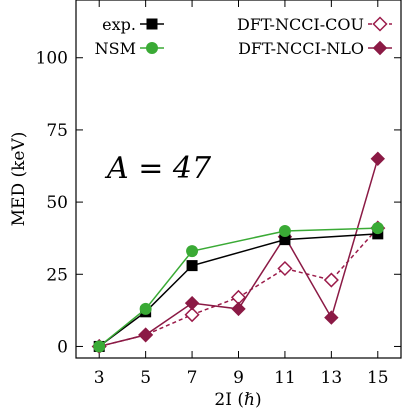  What do you see at coordinates (57, 203) in the screenshot?
I see `y-tick-label: 50` at bounding box center [57, 203].